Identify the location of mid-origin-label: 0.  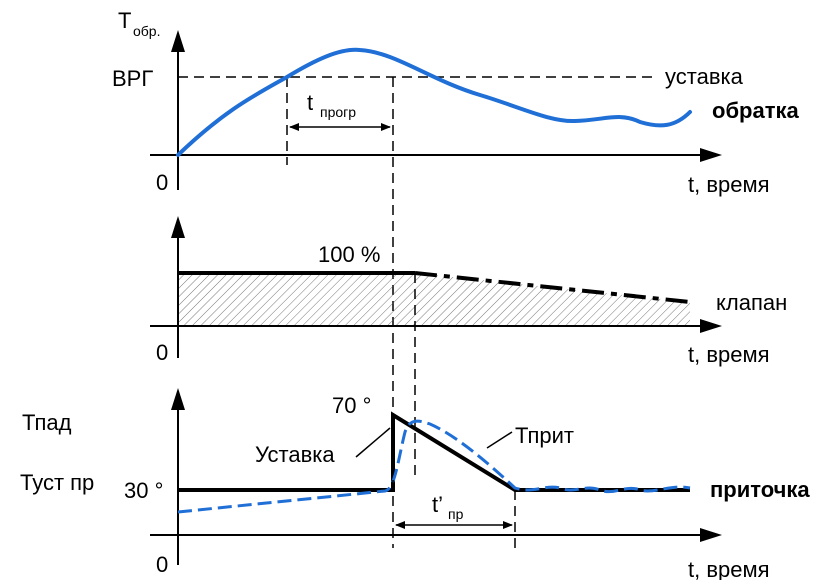
(162, 352).